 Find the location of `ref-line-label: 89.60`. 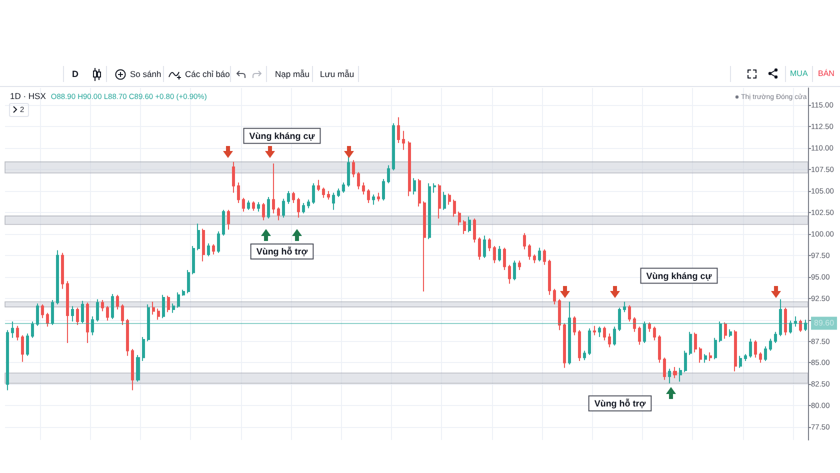

ref-line-label: 89.60 is located at coordinates (824, 323).